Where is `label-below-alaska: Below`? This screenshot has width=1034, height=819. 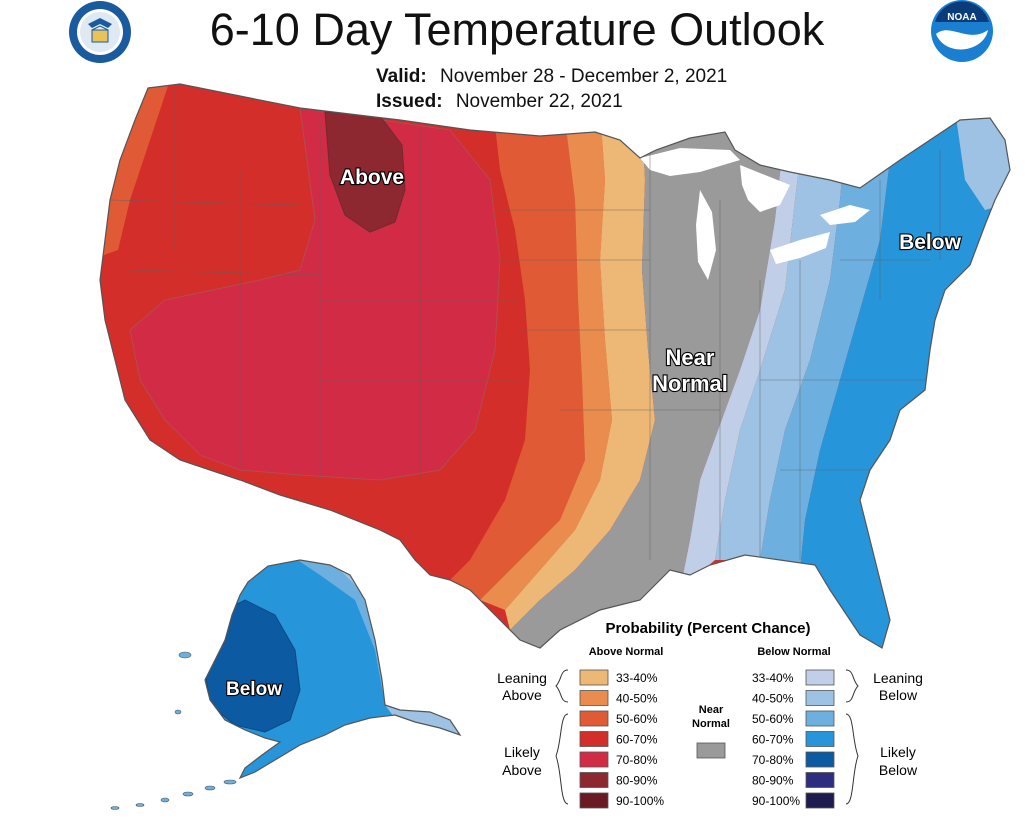 label-below-alaska: Below is located at coordinates (254, 689).